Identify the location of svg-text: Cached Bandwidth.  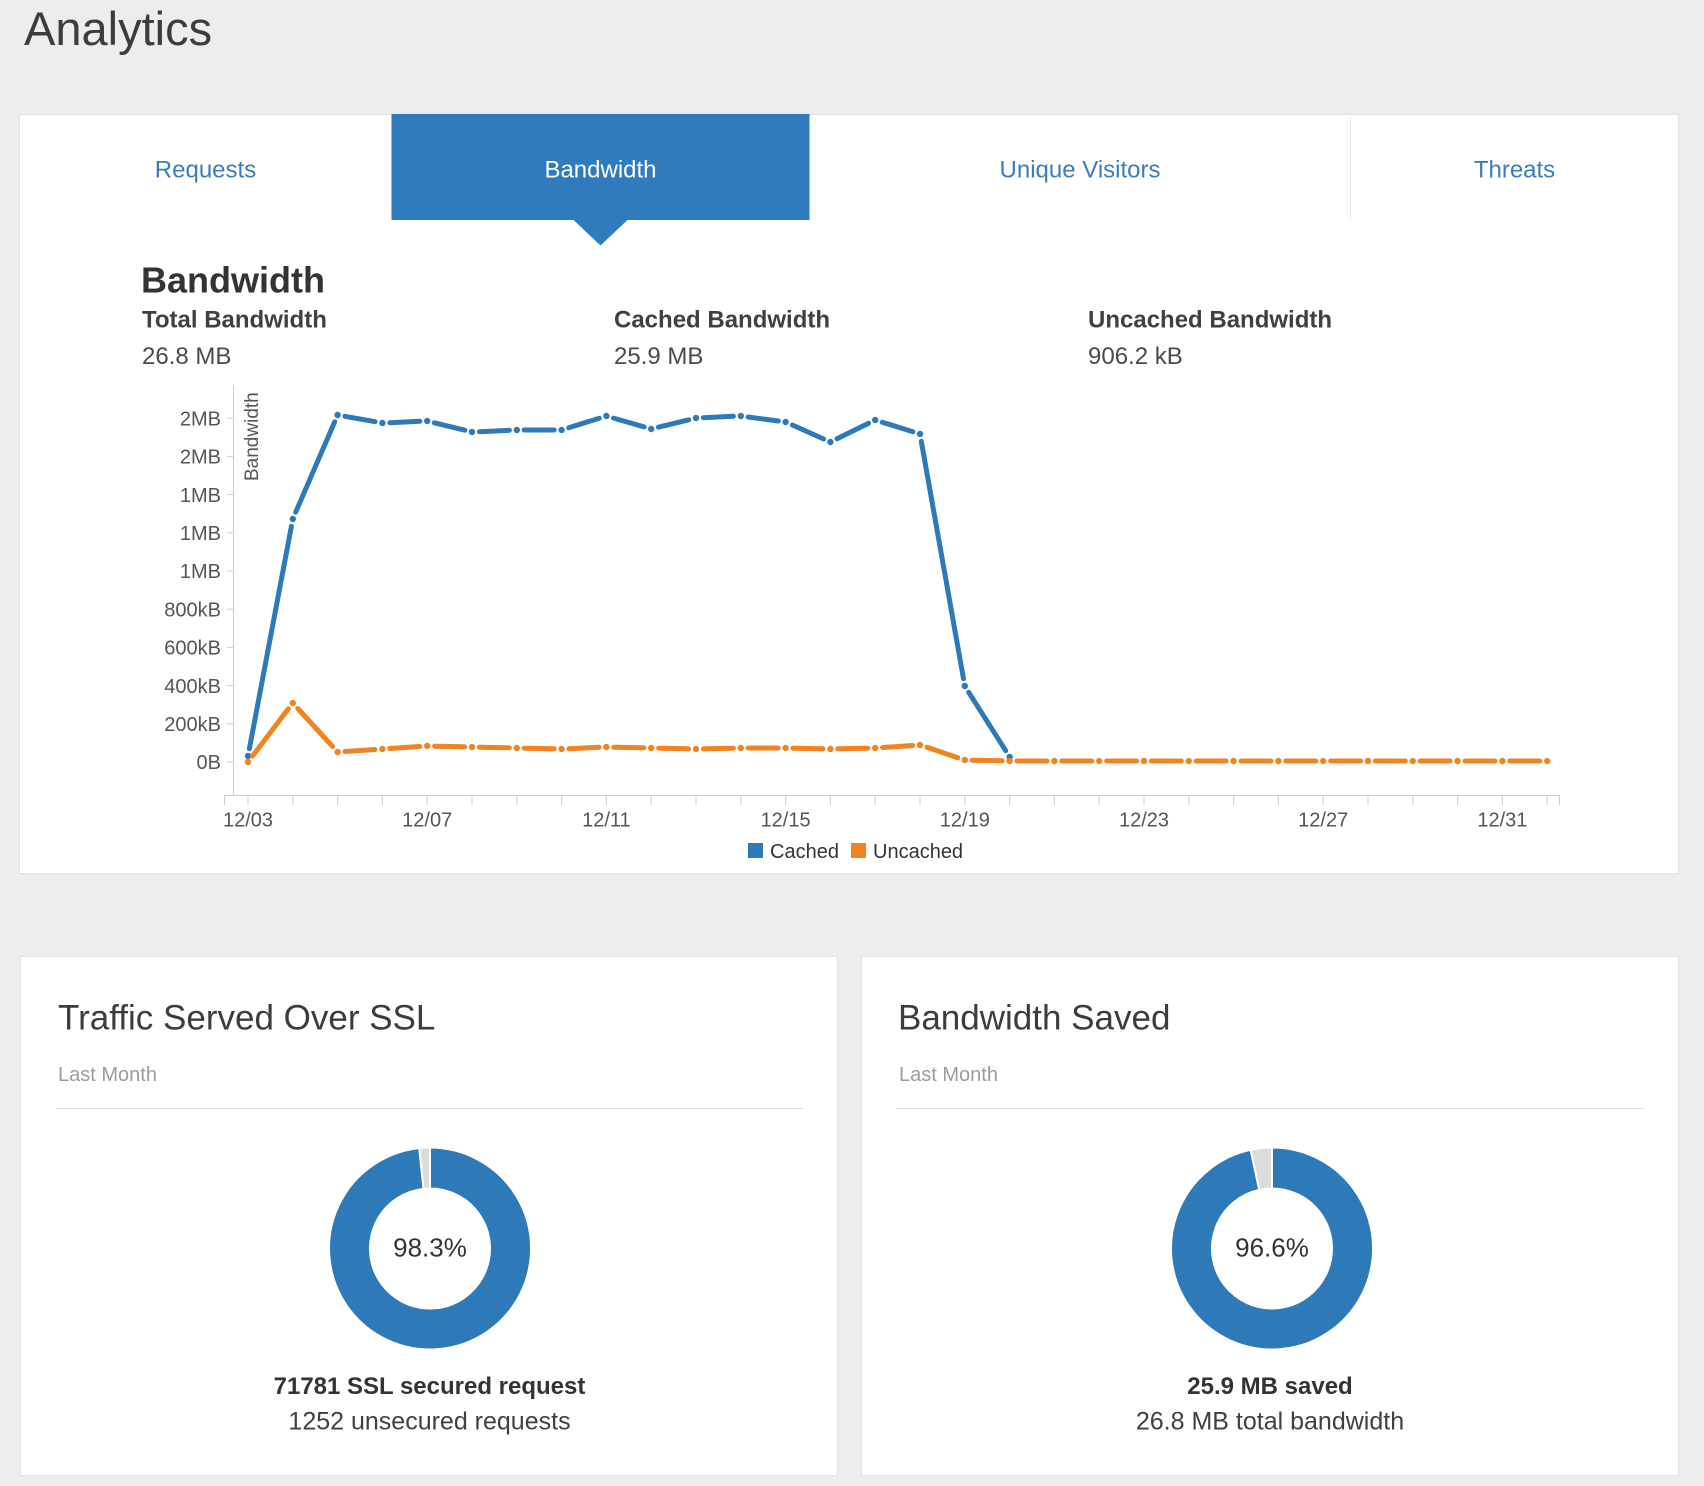
(722, 320).